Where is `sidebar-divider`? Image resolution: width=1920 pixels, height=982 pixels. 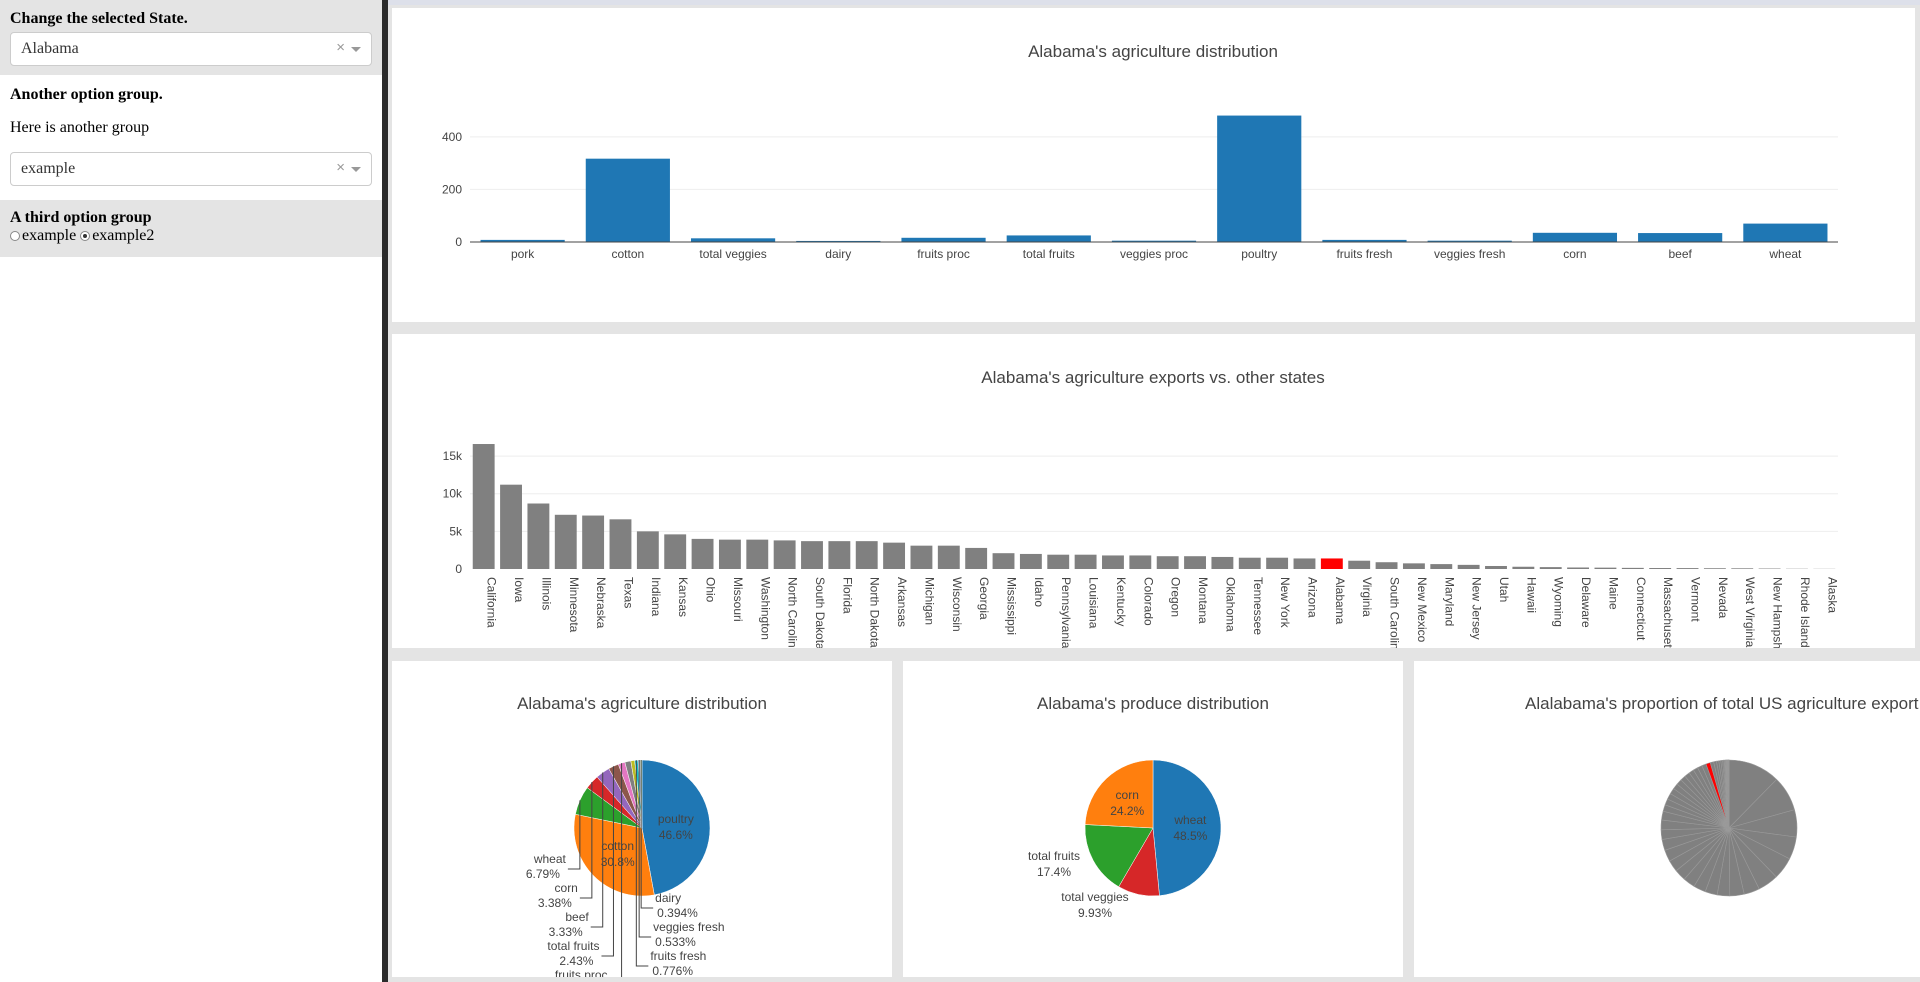
sidebar-divider is located at coordinates (385, 491).